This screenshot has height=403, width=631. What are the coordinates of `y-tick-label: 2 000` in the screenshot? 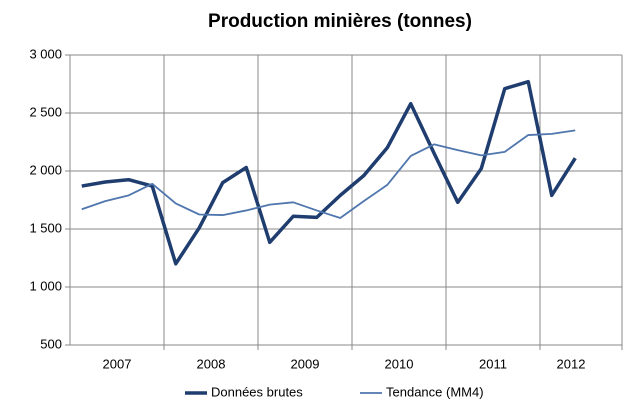 It's located at (45, 169).